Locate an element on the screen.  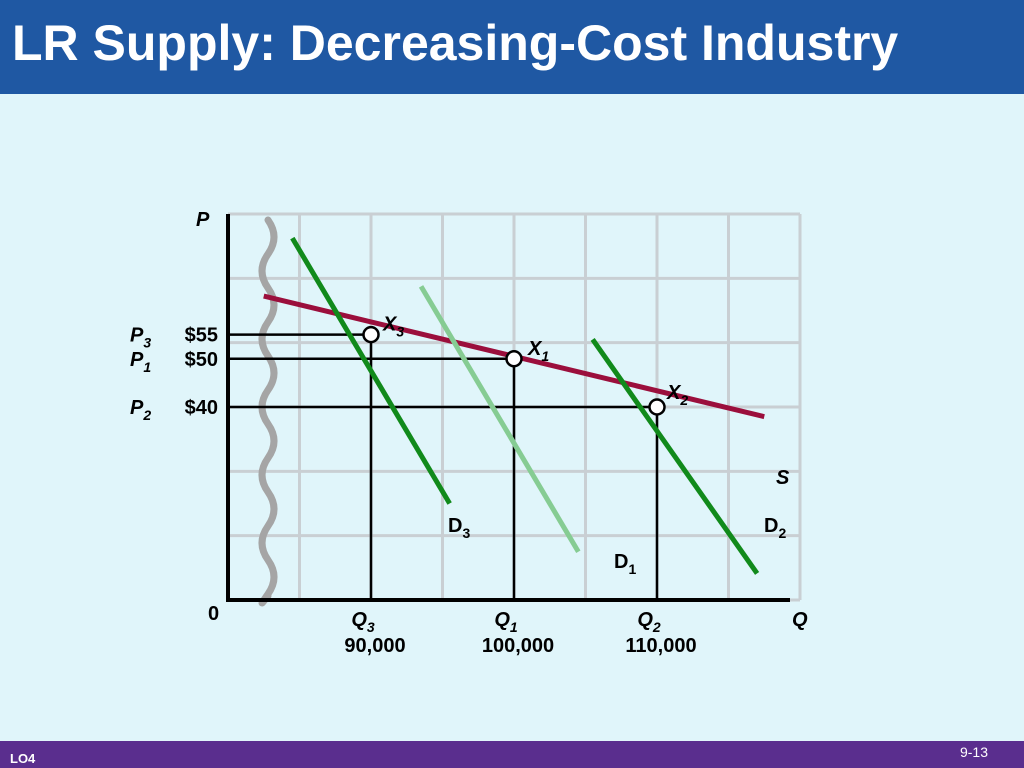
series-label-d2: D2 is located at coordinates (775, 528).